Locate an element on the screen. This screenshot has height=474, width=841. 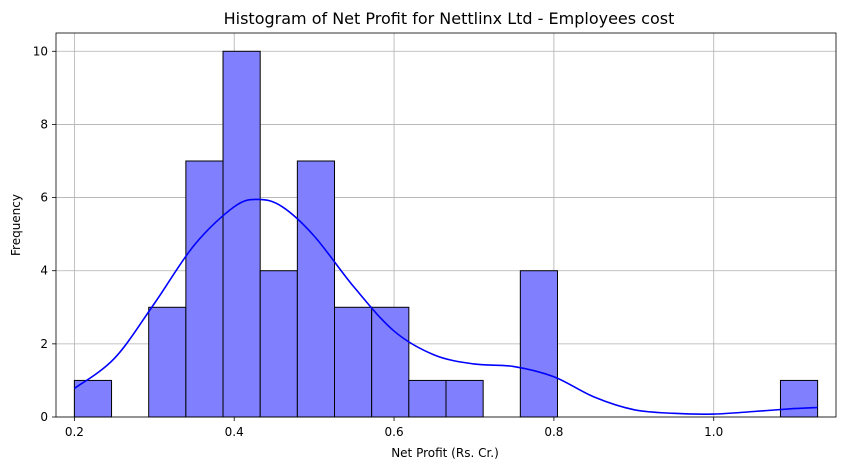
y-tick-label: 8 is located at coordinates (44, 124).